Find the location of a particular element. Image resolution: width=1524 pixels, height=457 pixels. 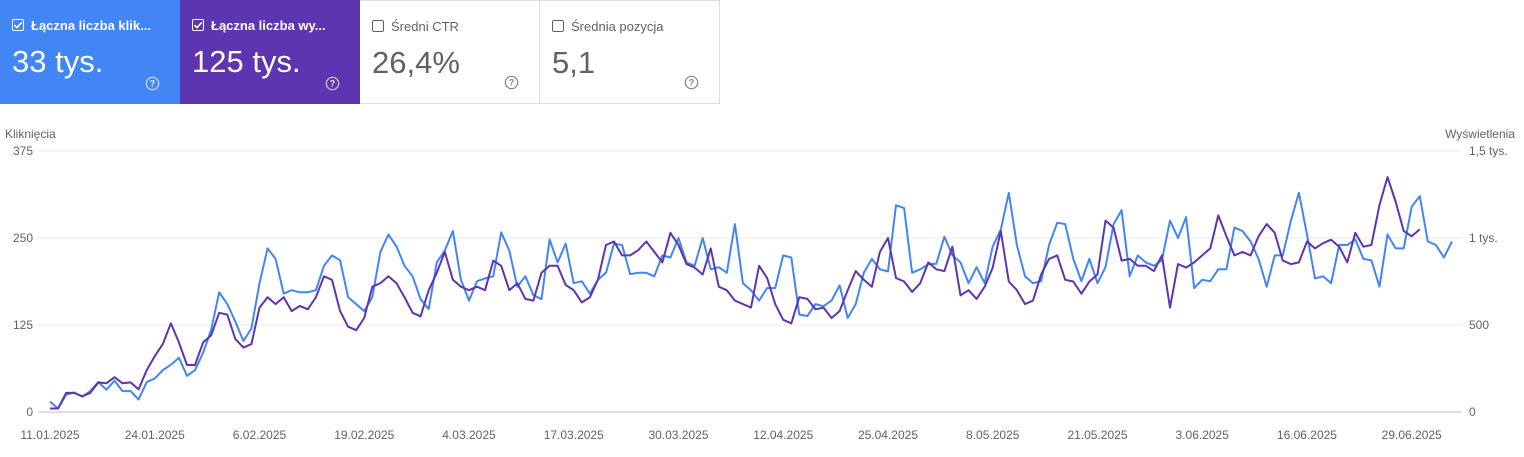

x-tick-label: 19.02.2025 is located at coordinates (364, 435).